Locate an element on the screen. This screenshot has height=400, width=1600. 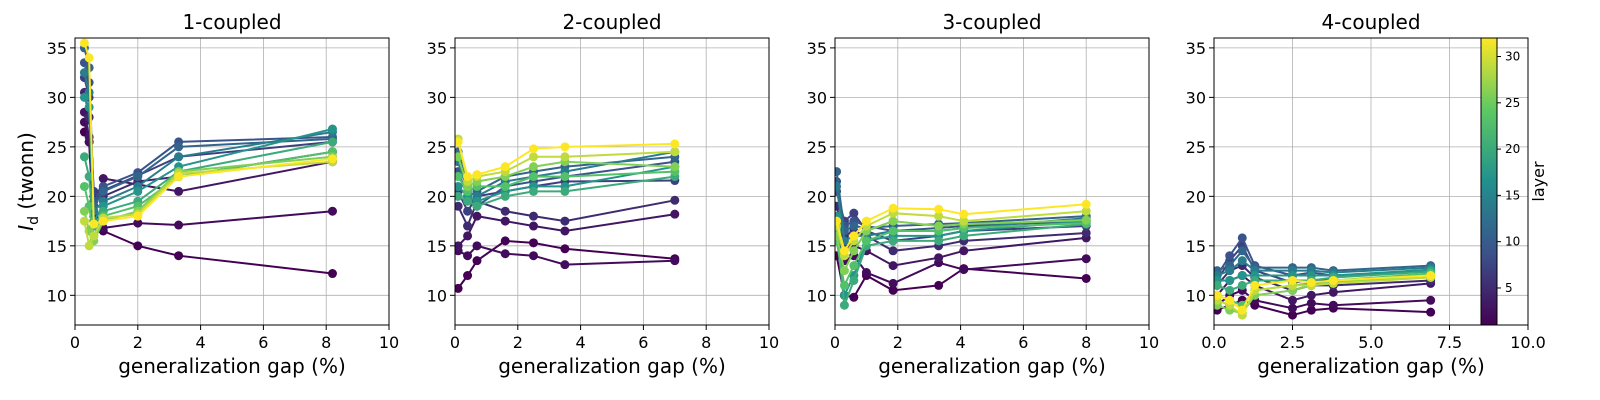
colorbar: 5 10 15 20 25 30 layer is located at coordinates (1514, 181).